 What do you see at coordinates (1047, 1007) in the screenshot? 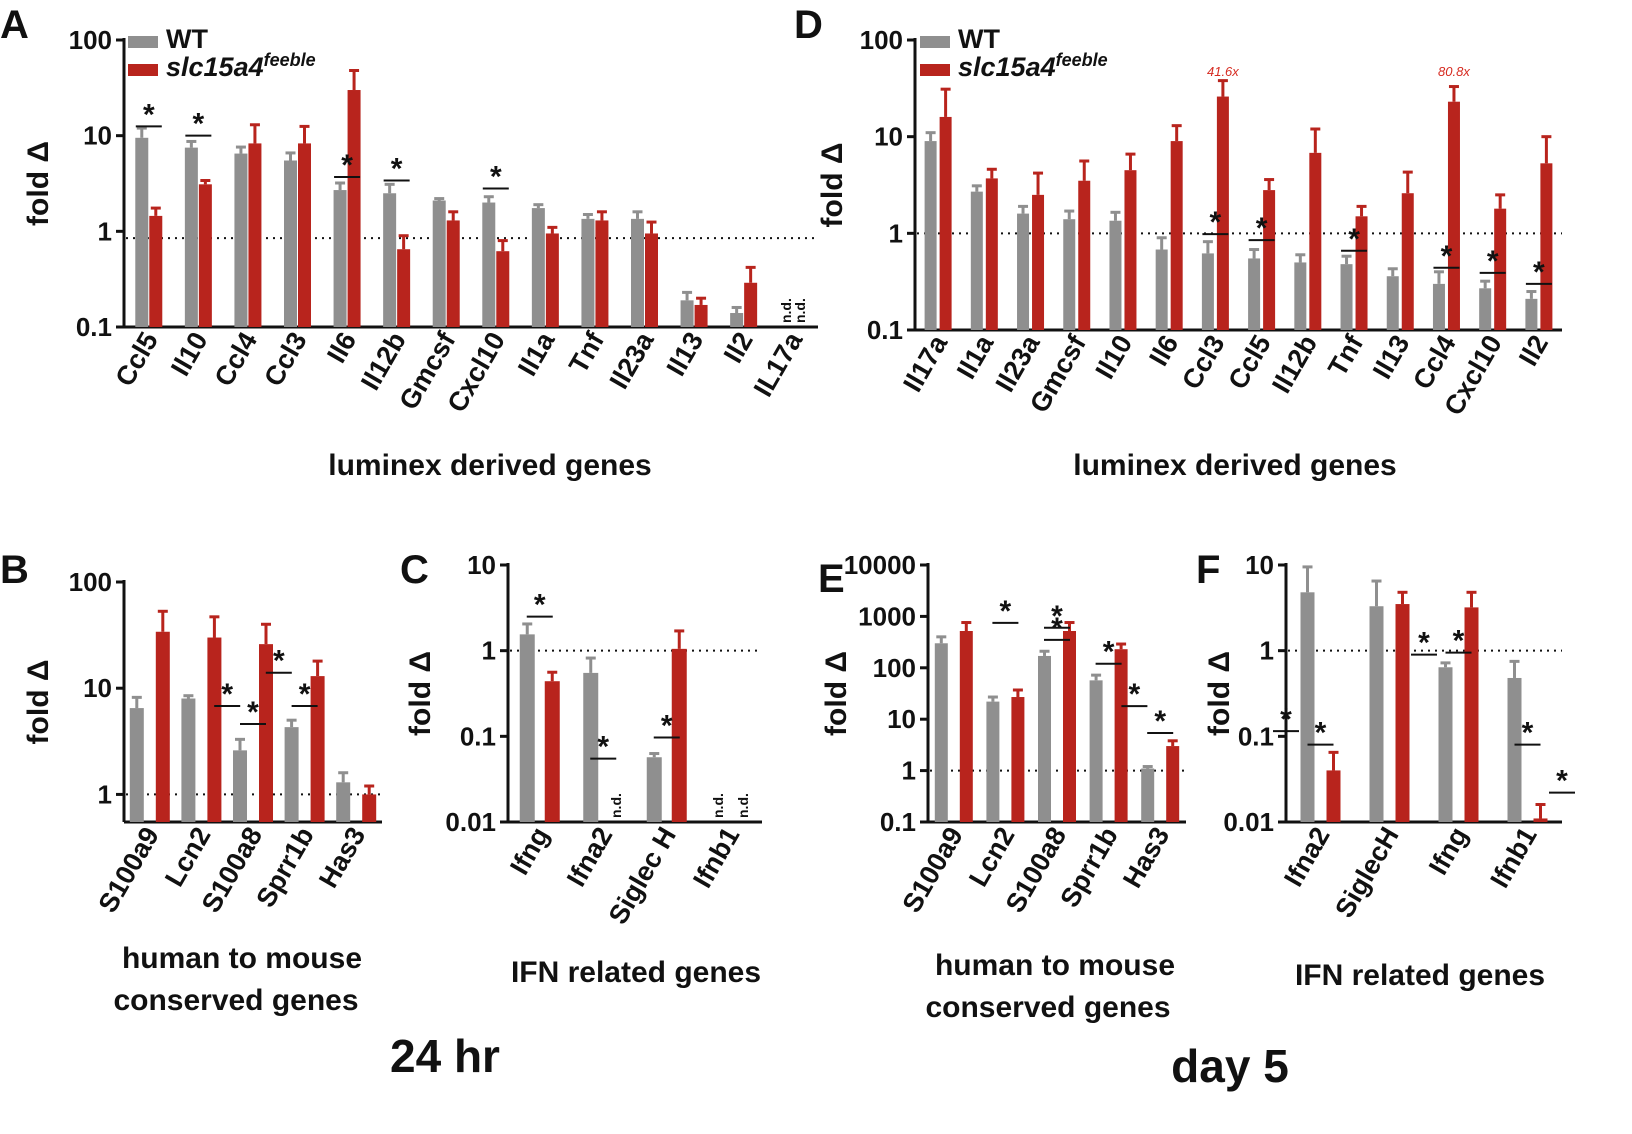
I see `x-axis-label: conserved genes` at bounding box center [1047, 1007].